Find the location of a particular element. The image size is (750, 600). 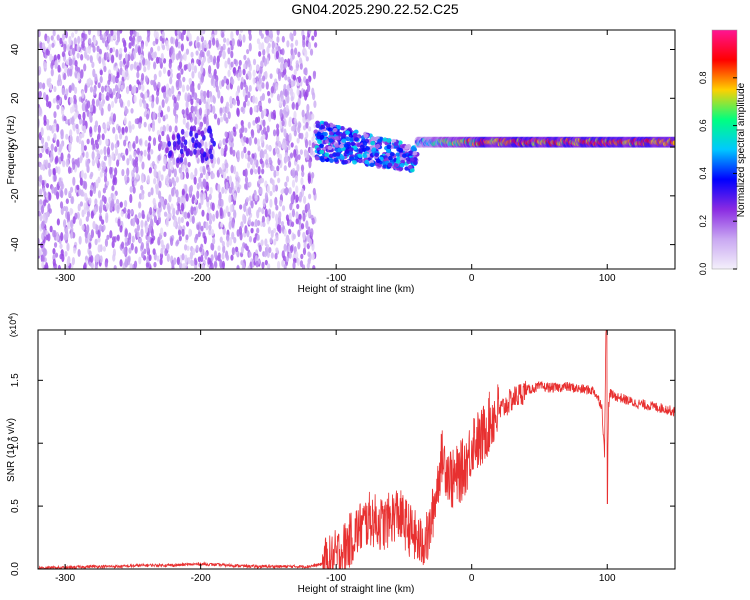

colorbar-tick-label: 0.4 is located at coordinates (703, 173).